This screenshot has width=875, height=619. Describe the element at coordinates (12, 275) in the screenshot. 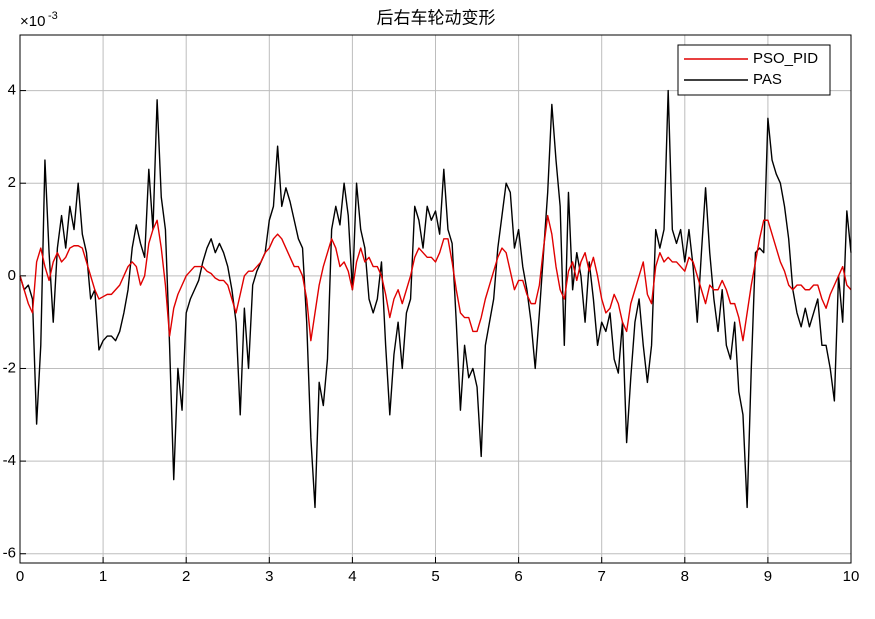

I see `y-tick-label: 0` at that location.